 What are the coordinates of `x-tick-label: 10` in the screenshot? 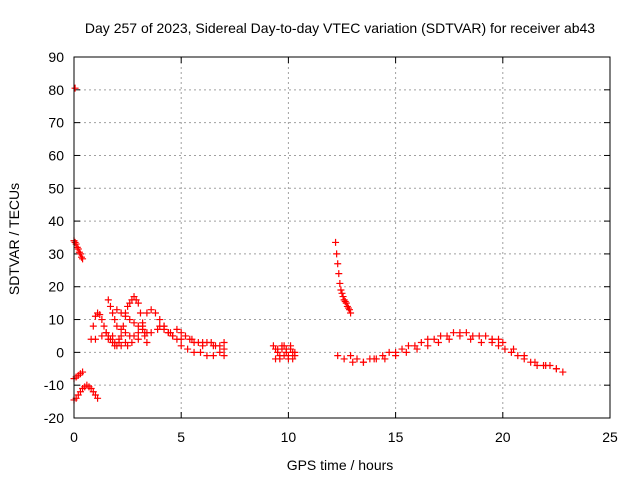 It's located at (289, 437).